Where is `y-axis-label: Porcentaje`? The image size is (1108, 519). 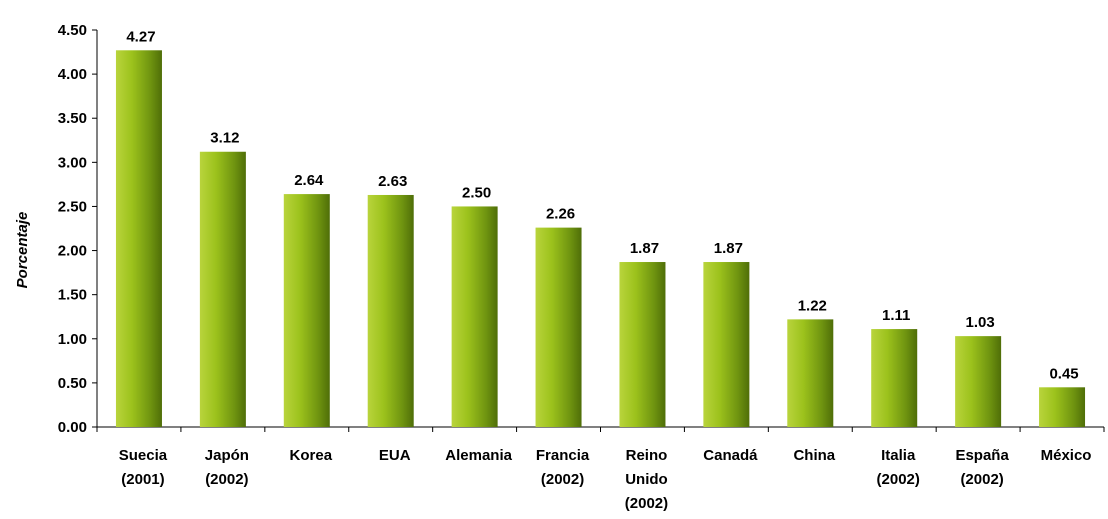
y-axis-label: Porcentaje is located at coordinates (22, 250).